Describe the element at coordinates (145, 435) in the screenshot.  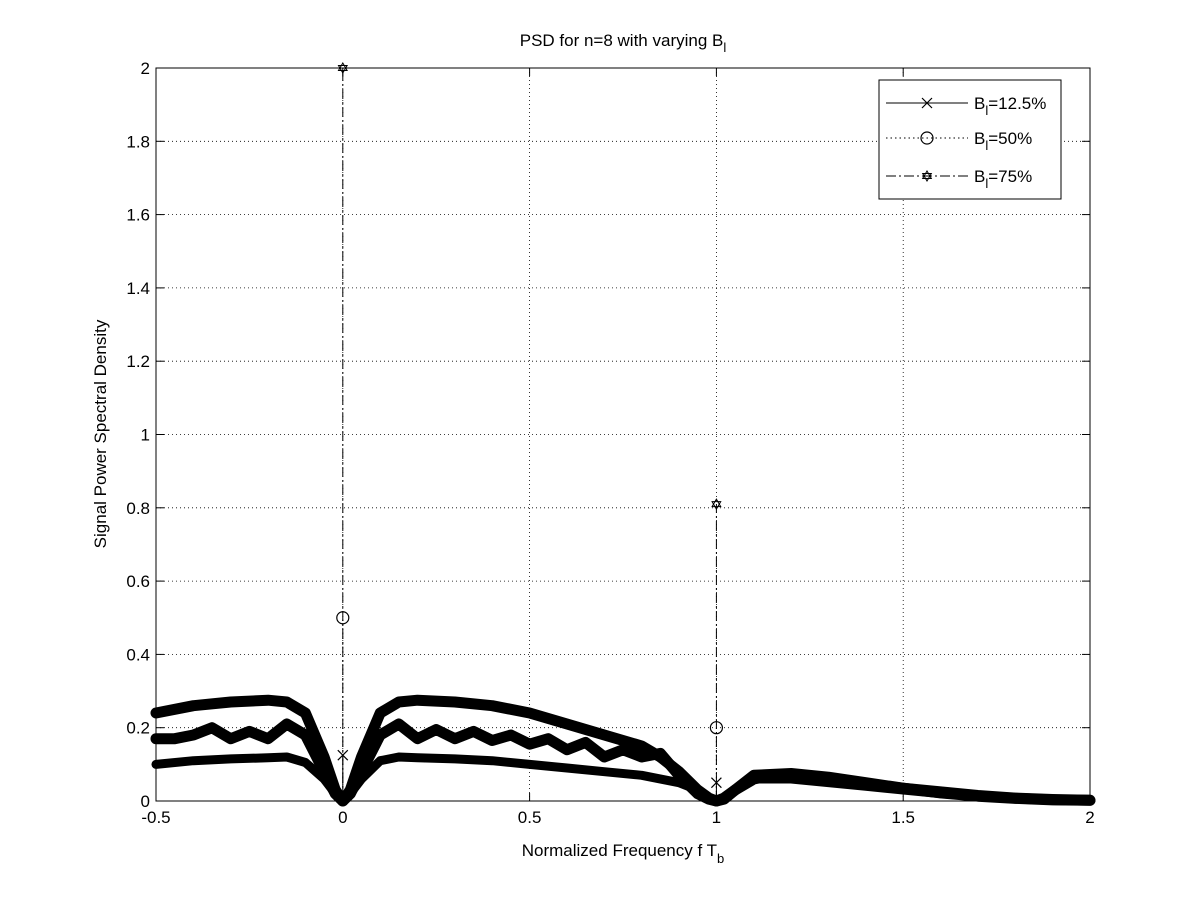
I see `y-tick-label: 1` at that location.